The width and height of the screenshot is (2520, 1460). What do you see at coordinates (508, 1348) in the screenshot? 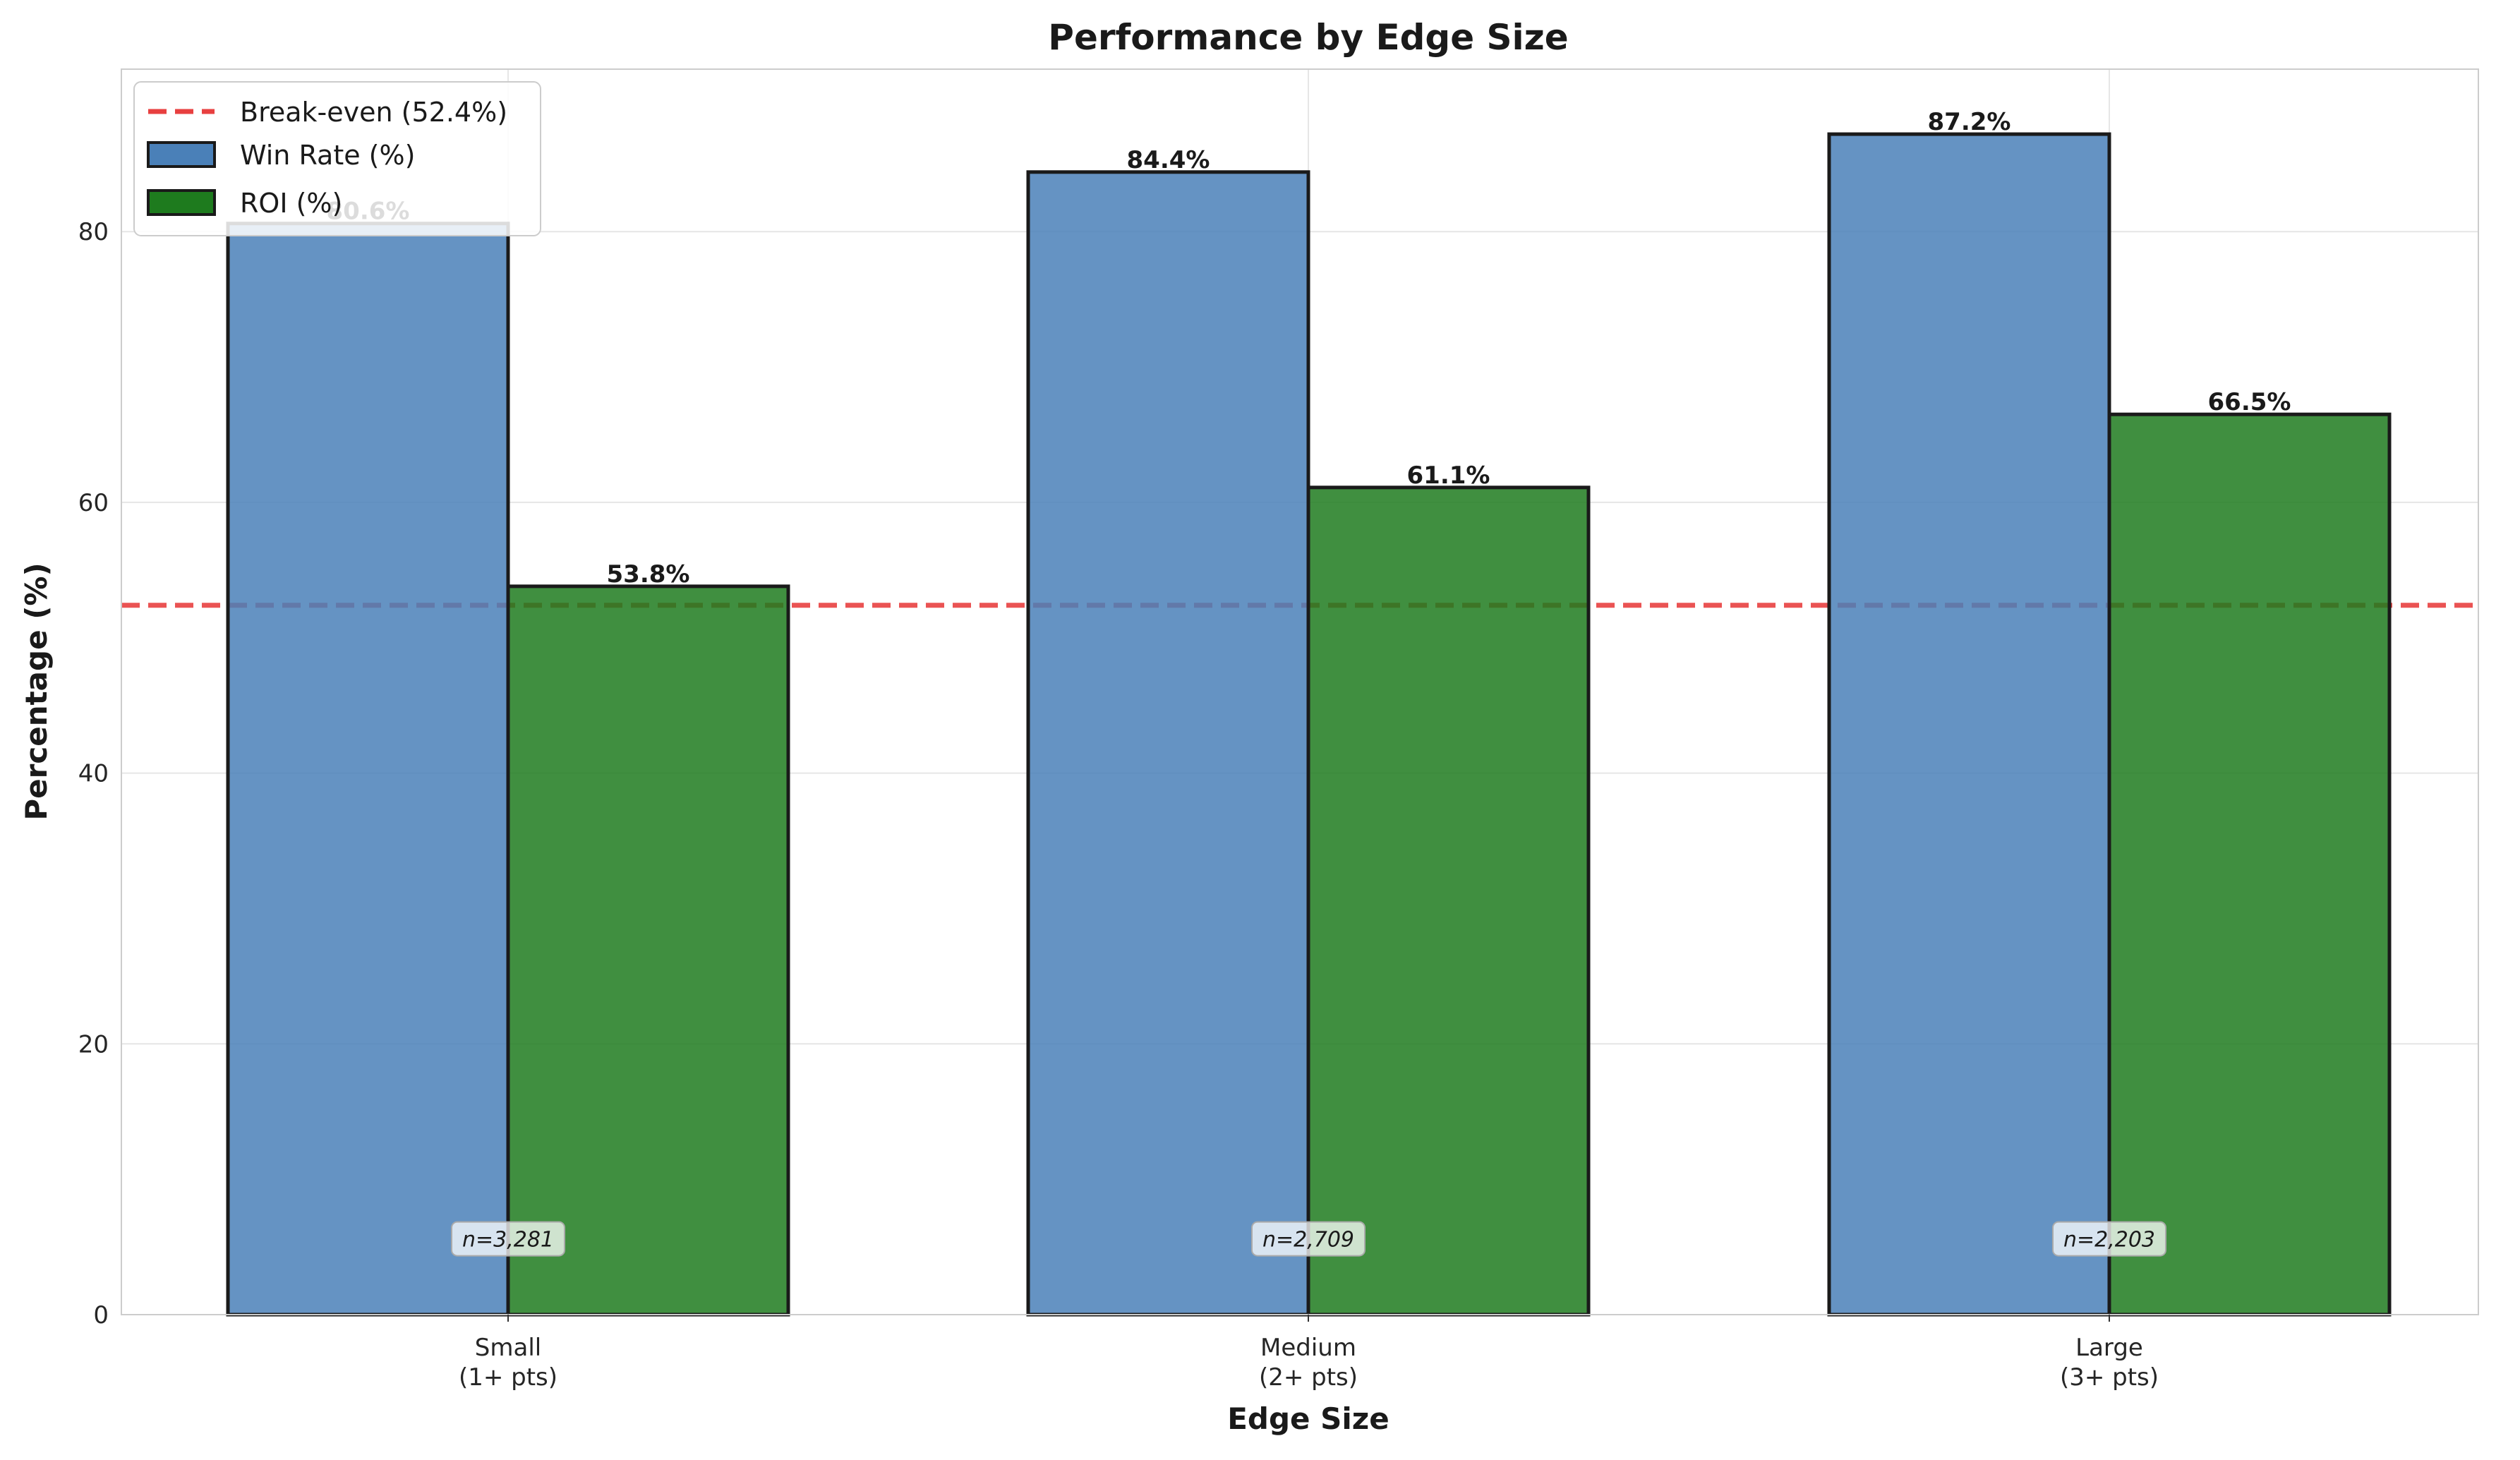
I see `x-tick-label: Small` at bounding box center [508, 1348].